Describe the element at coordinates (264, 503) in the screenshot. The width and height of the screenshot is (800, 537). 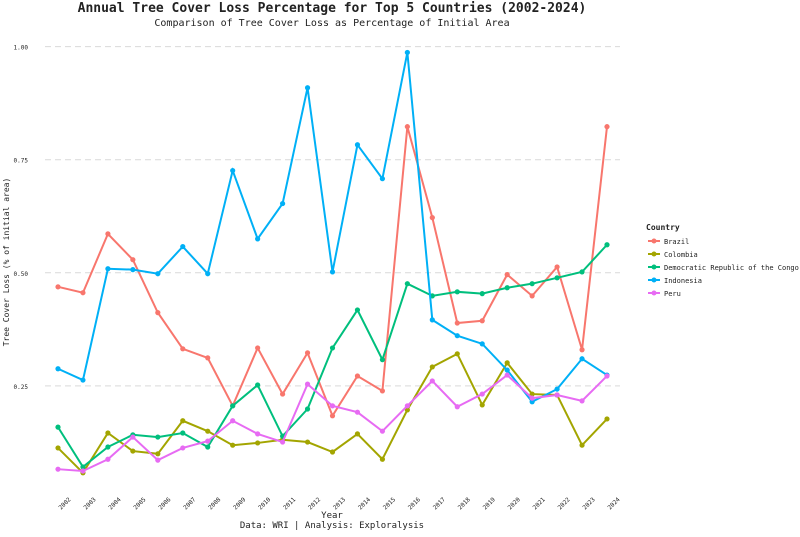
I see `x-tick-label: 2010` at that location.